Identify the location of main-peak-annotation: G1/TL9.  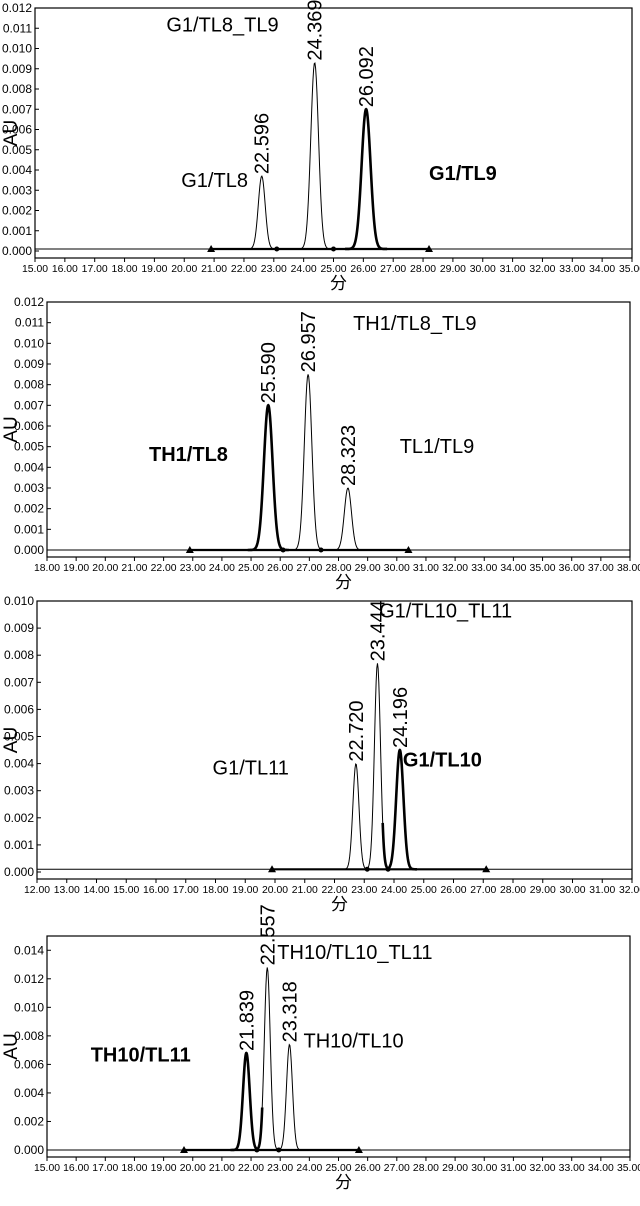
(463, 174).